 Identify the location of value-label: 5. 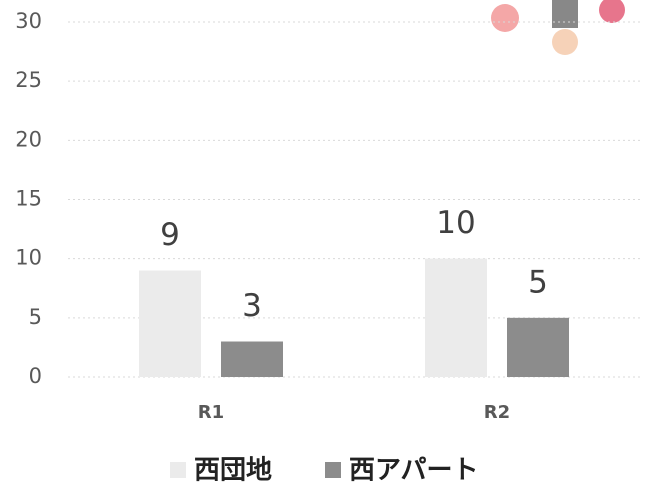
(538, 282).